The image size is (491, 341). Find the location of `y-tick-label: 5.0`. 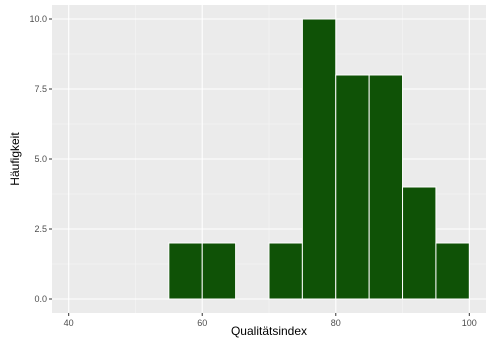

y-tick-label: 5.0 is located at coordinates (40, 159).